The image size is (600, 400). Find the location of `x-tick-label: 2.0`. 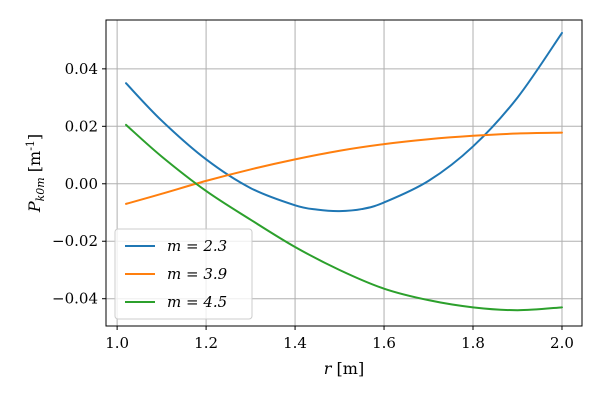

x-tick-label: 2.0 is located at coordinates (562, 343).